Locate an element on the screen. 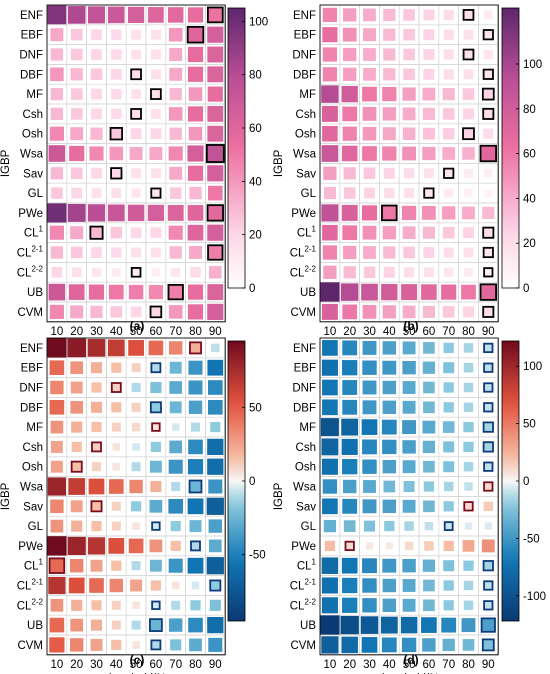  colorbar-tick-label: 40 is located at coordinates (255, 182).